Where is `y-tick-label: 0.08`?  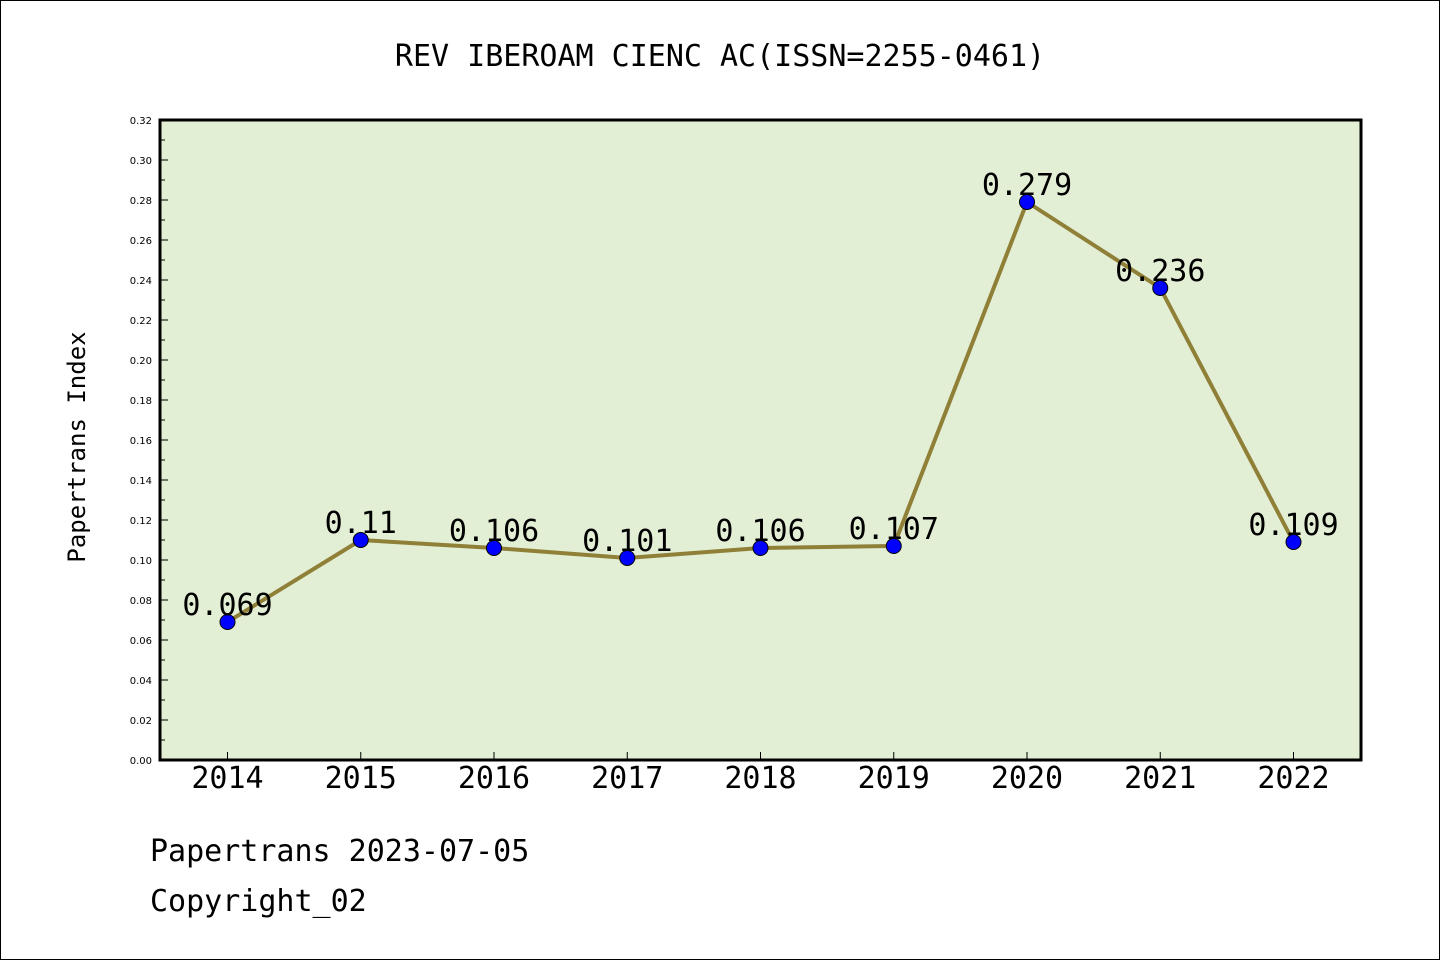
y-tick-label: 0.08 is located at coordinates (141, 601).